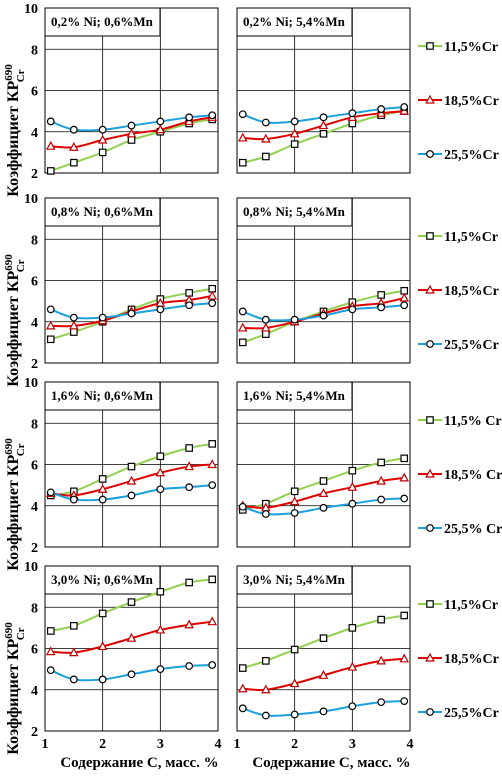  Describe the element at coordinates (473, 475) in the screenshot. I see `legend-label-r2-1: 18,5% Cr` at that location.